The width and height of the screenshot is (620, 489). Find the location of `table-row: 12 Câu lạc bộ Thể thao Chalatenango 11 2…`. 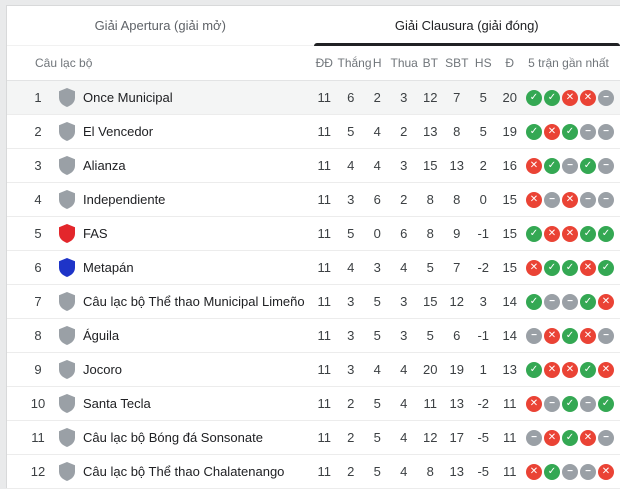

table-row: 12 Câu lạc bộ Thể thao Chalatenango 11 2… is located at coordinates (313, 472).